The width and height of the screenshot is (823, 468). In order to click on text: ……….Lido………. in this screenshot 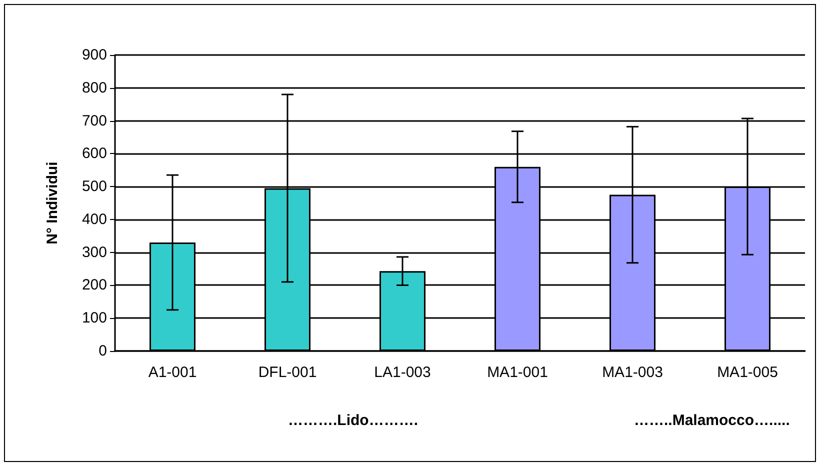, I will do `click(353, 420)`.